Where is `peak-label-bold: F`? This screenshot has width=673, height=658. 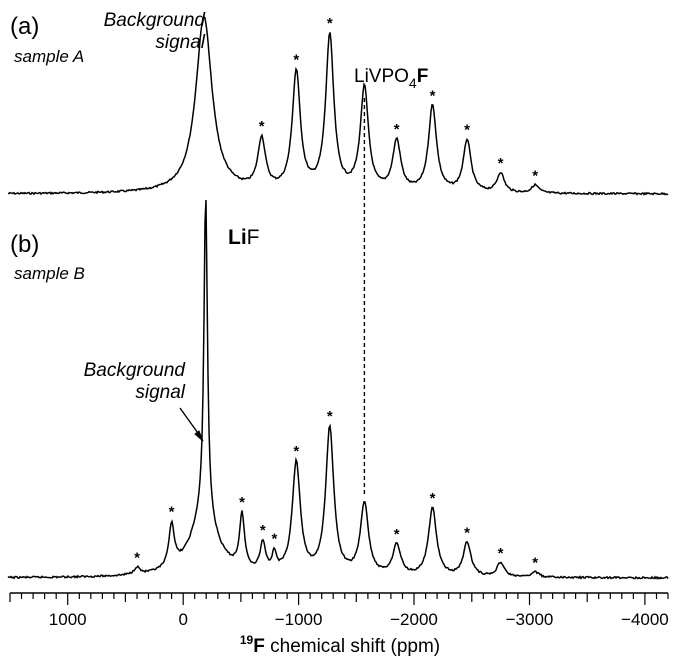 peak-label-bold: F is located at coordinates (423, 76).